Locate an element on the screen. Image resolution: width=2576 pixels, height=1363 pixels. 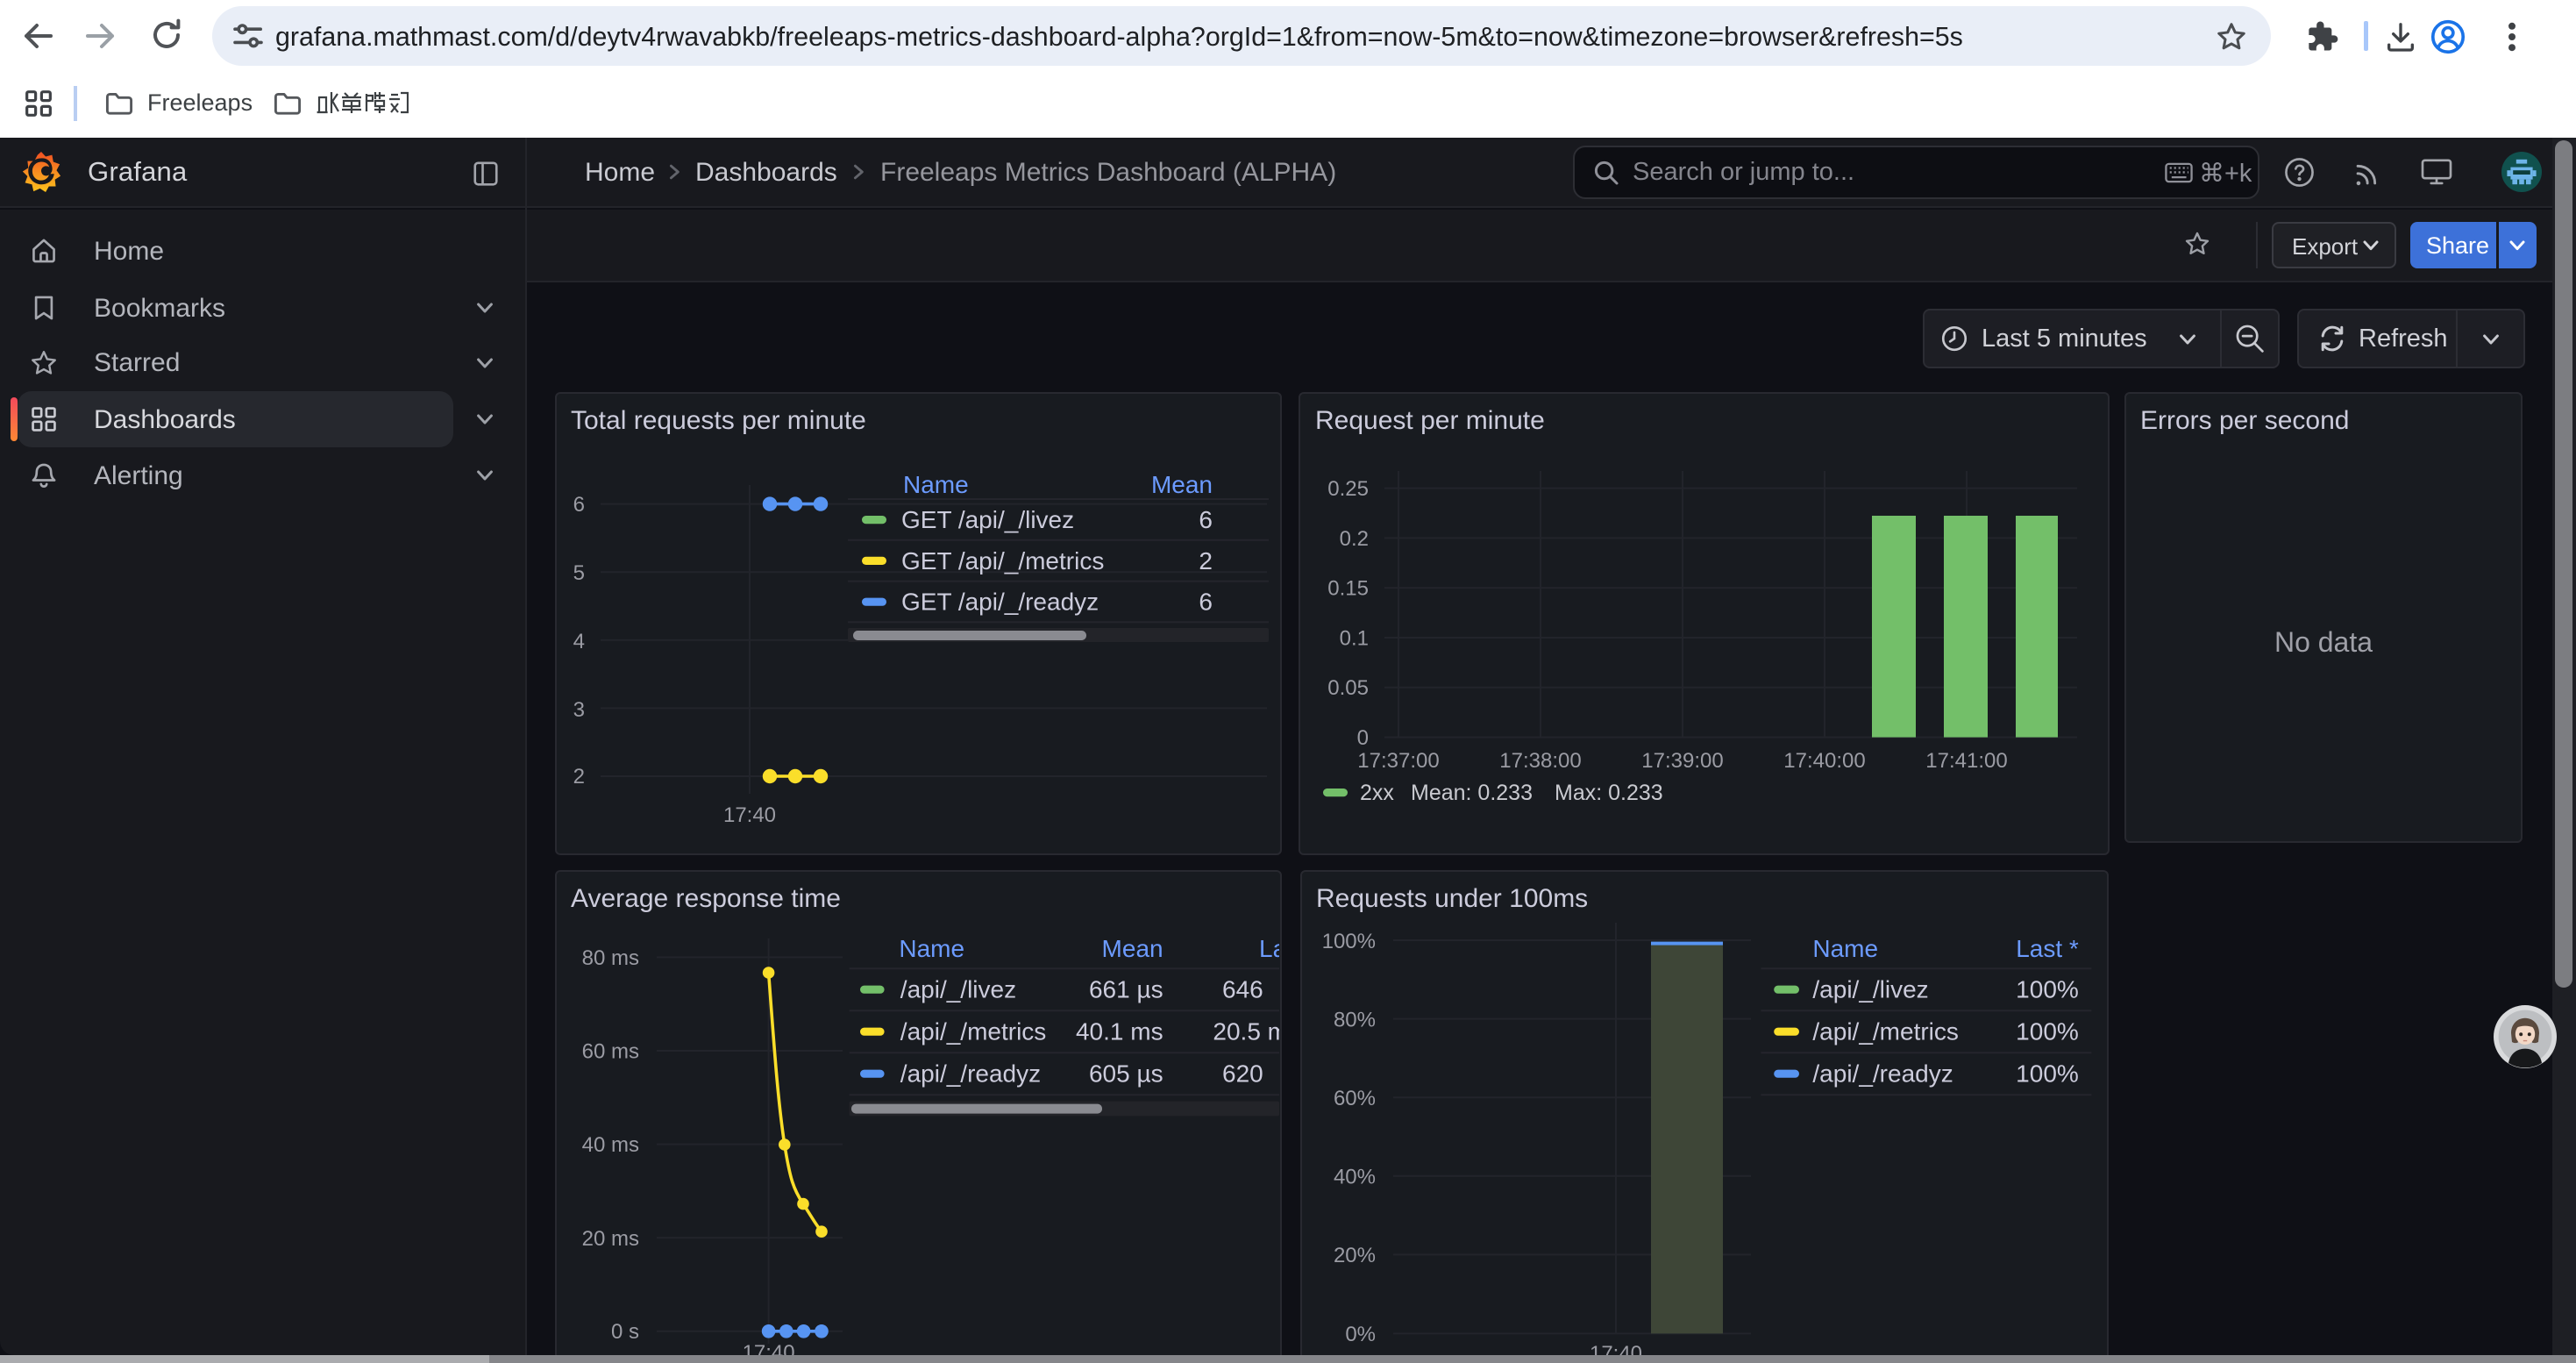
svg-text: 646 is located at coordinates (1242, 989).